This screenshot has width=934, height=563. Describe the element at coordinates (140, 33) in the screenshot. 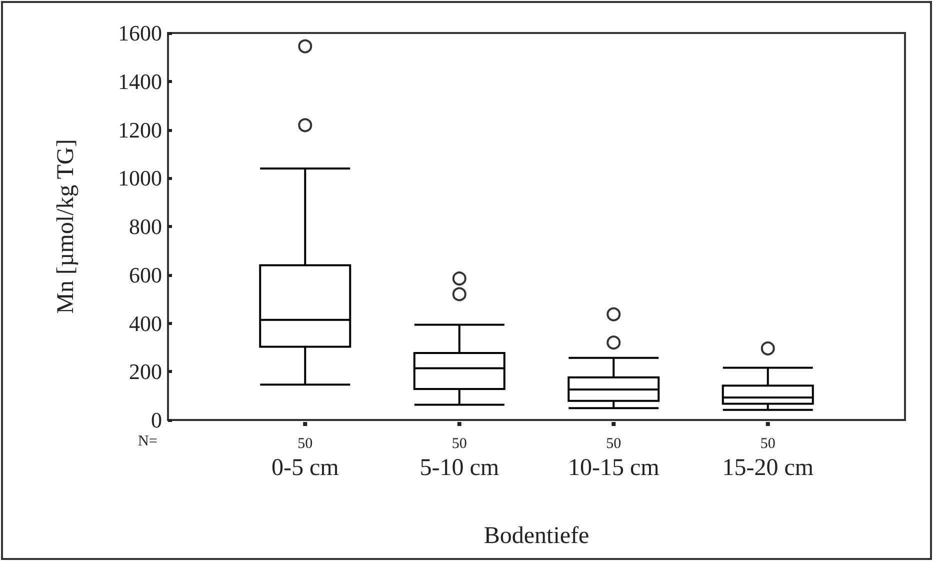

I see `y-tick-label: 1600` at that location.